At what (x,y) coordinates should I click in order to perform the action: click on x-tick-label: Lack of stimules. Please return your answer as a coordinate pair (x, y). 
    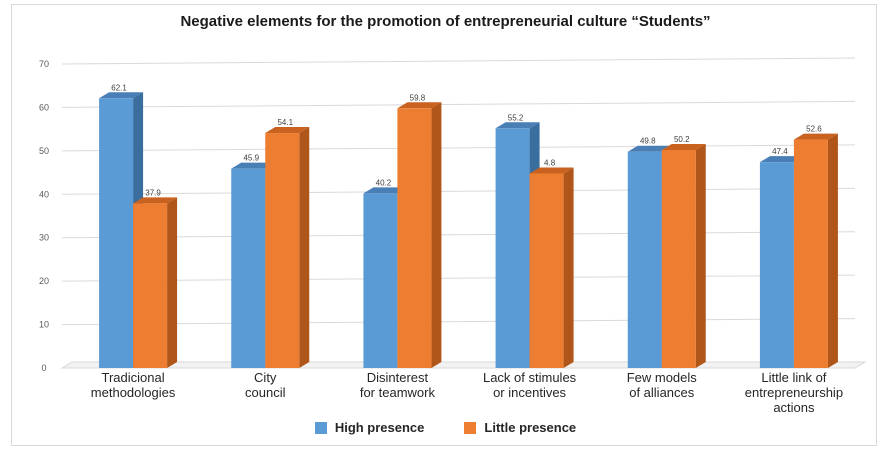
    Looking at the image, I should click on (530, 377).